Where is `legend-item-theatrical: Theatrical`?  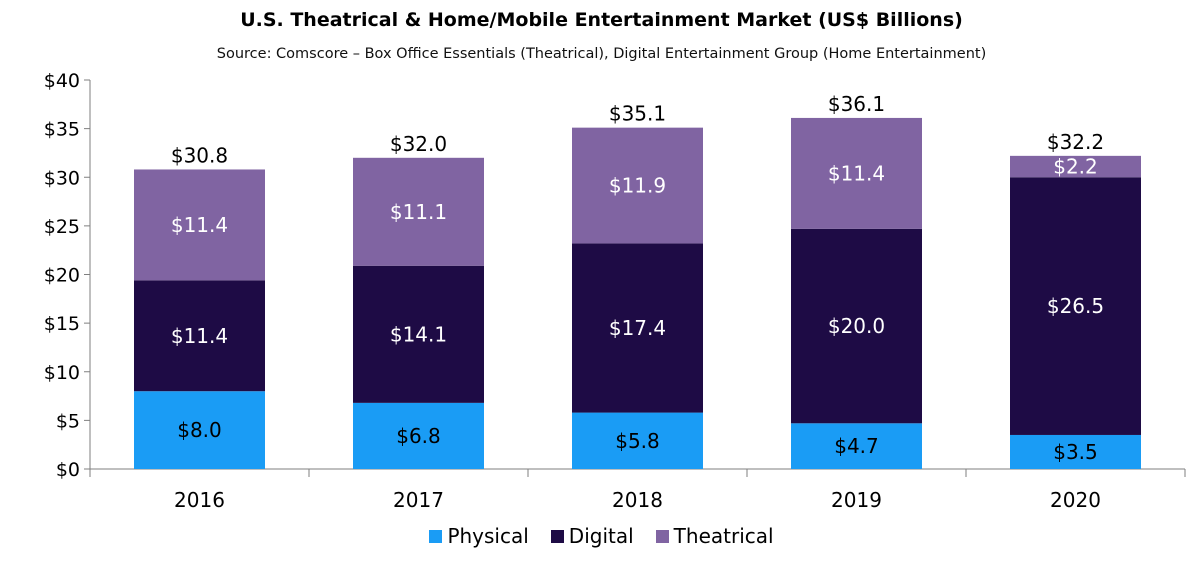 legend-item-theatrical: Theatrical is located at coordinates (714, 536).